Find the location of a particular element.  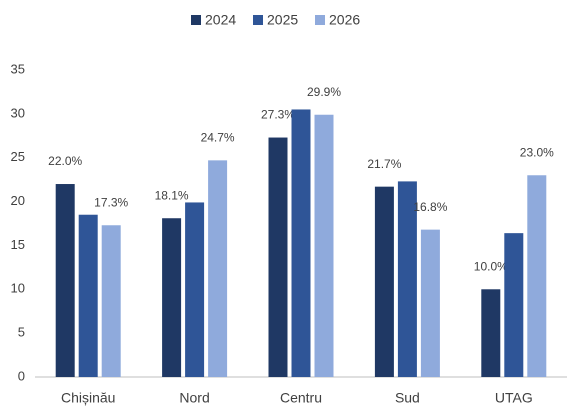

y-tick-label: 15 is located at coordinates (18, 244).